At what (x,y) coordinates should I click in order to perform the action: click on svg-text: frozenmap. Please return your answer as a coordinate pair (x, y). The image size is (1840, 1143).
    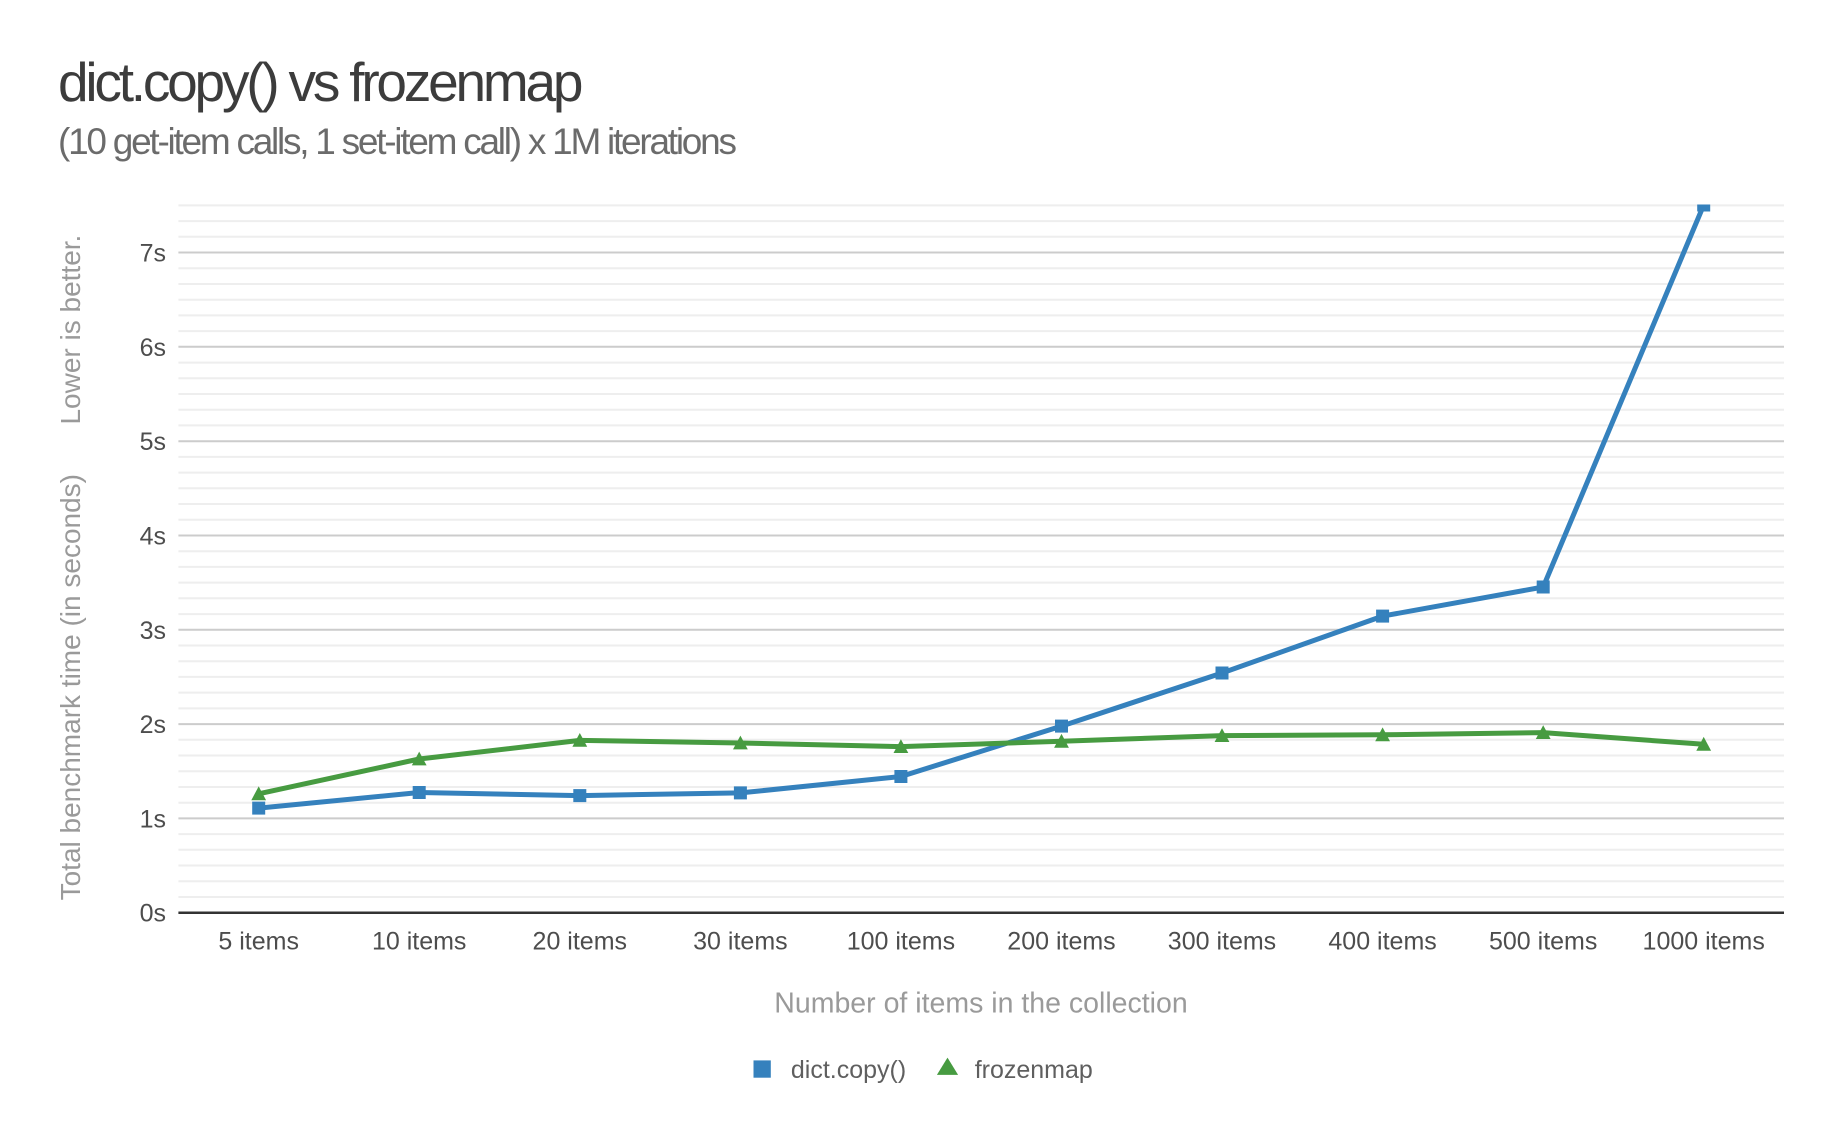
    Looking at the image, I should click on (1034, 1070).